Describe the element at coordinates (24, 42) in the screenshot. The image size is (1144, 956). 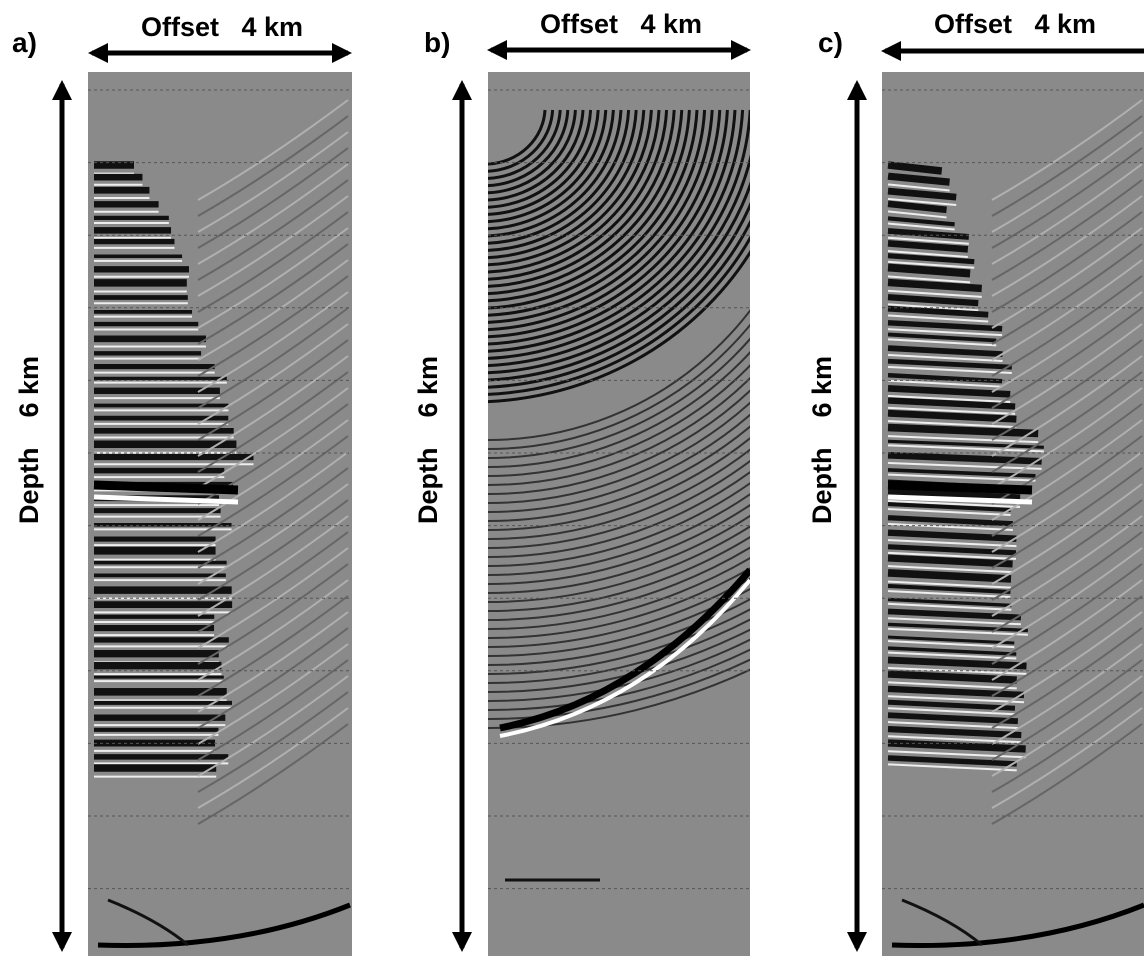
I see `panel-label: a)` at that location.